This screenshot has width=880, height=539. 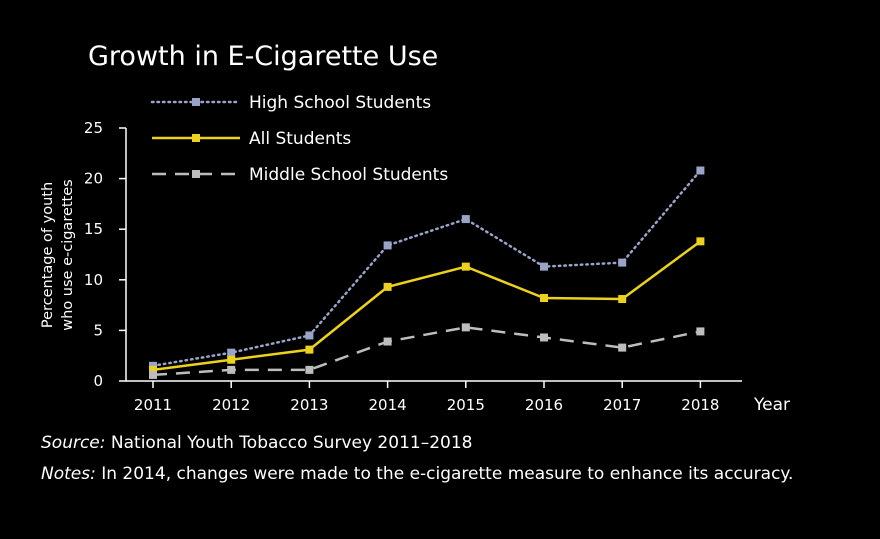 I want to click on legend-item-middle-school-students: Middle School Students, so click(x=300, y=175).